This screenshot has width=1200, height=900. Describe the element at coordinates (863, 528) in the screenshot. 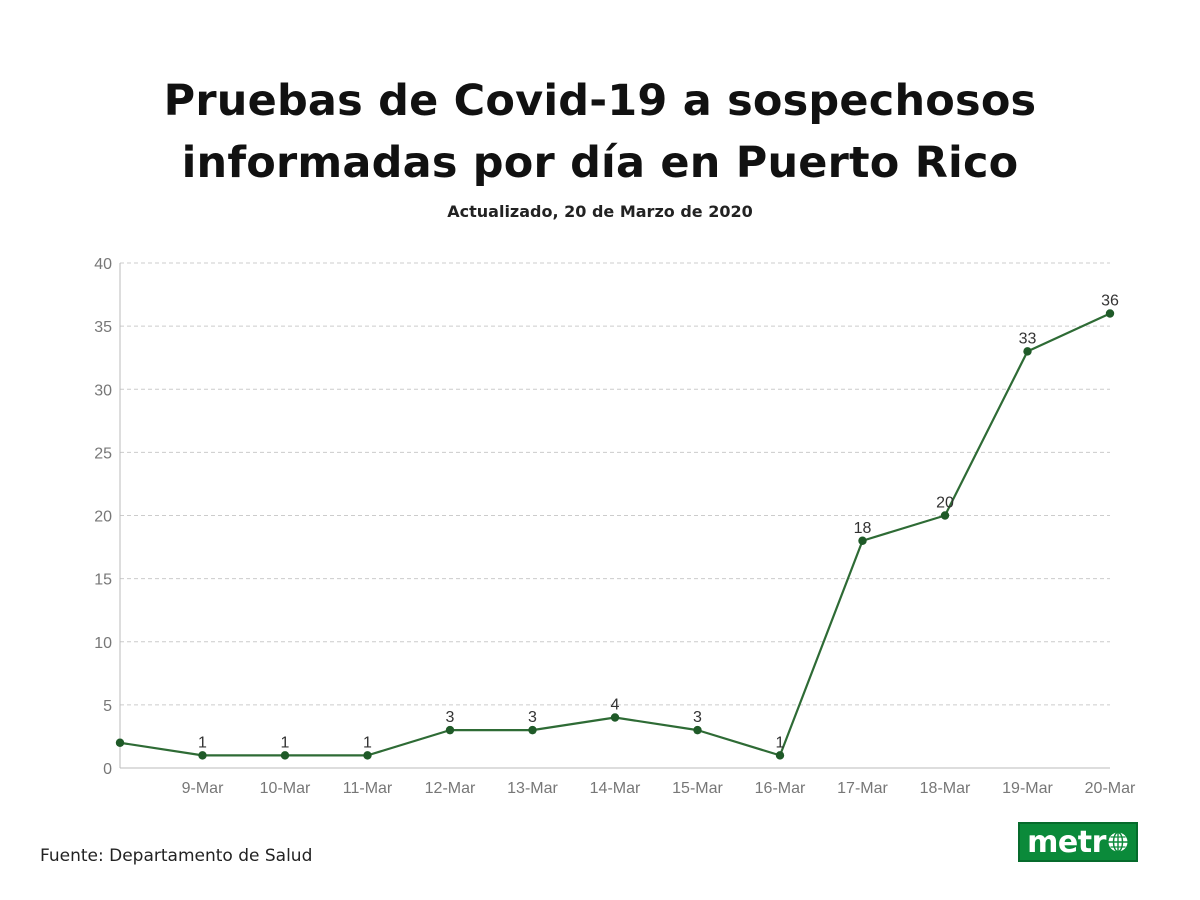

I see `data-label: 18` at that location.